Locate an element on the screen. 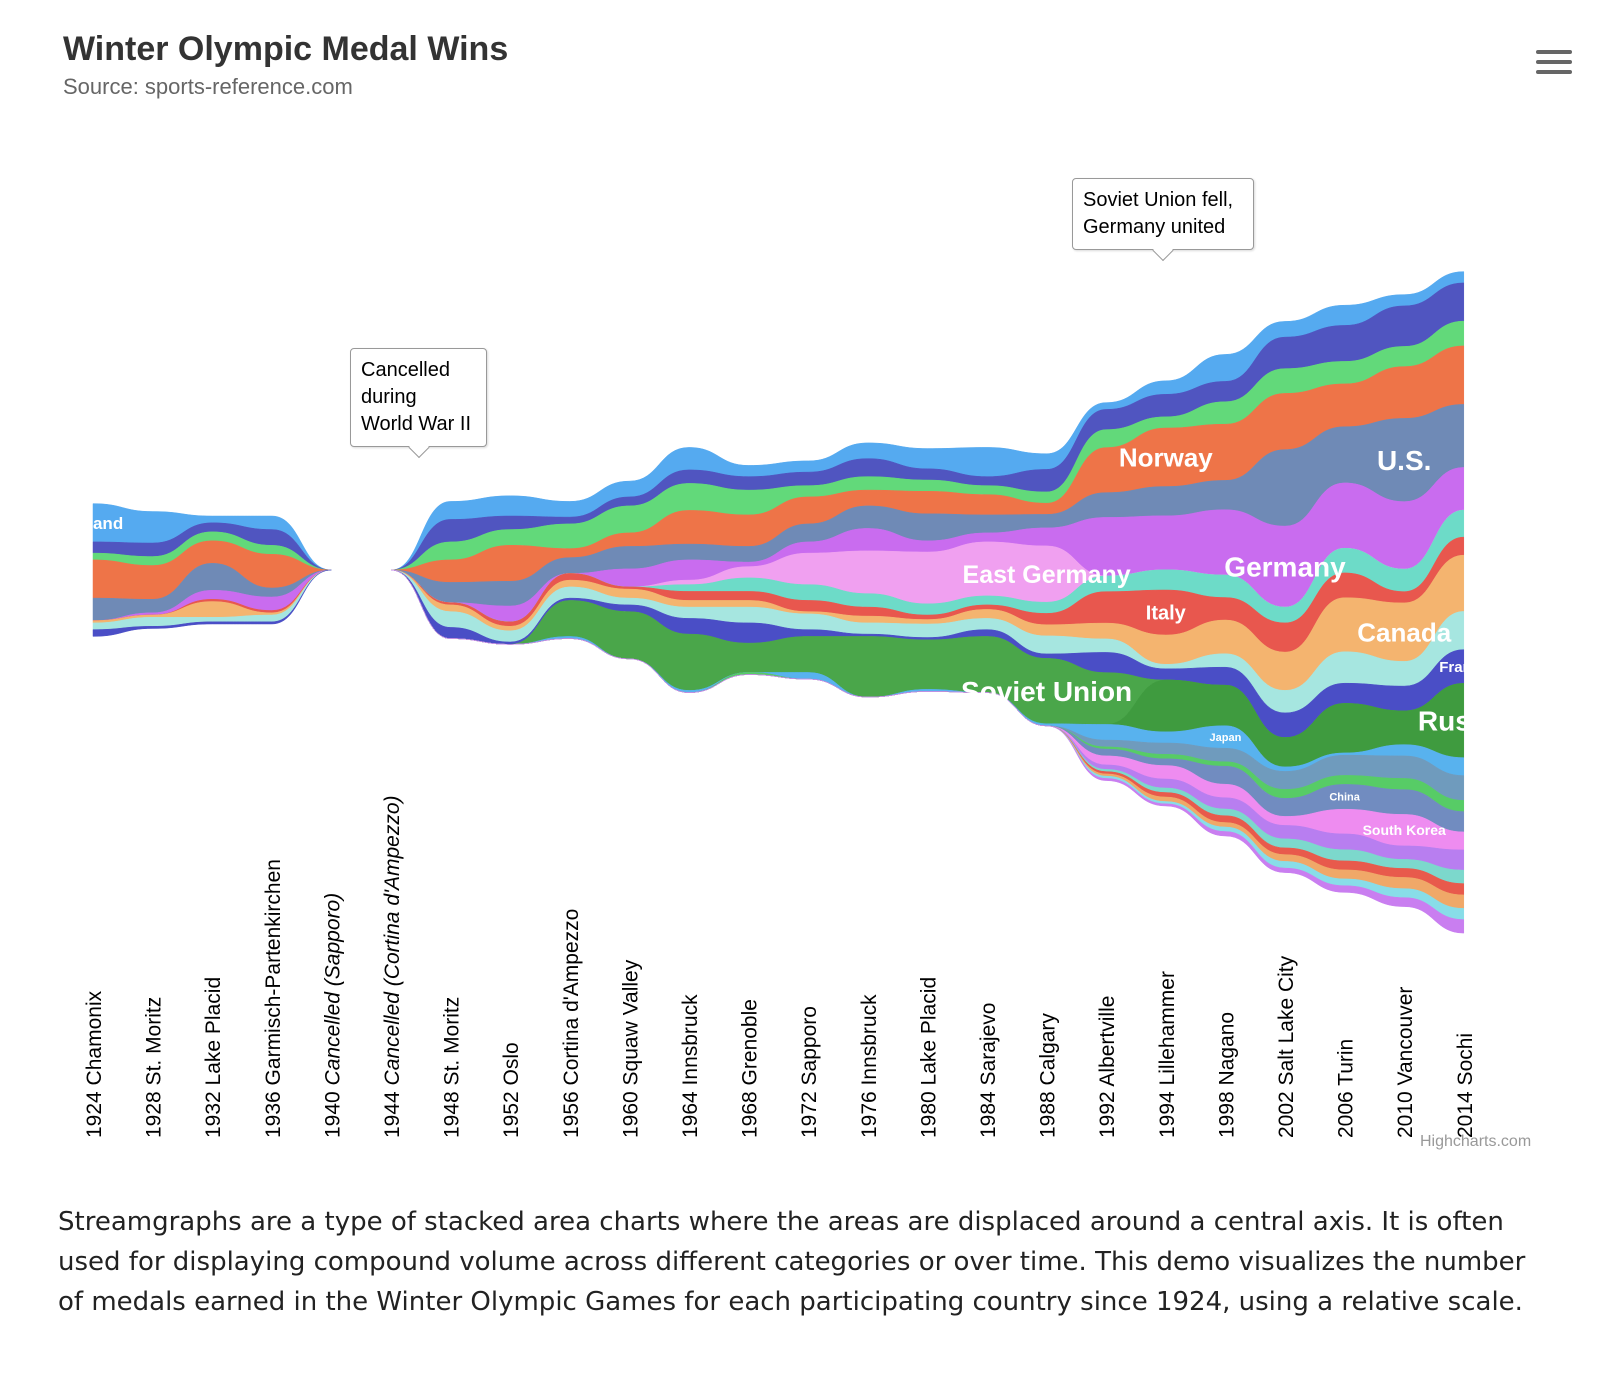 This screenshot has width=1600, height=1392. chart-credits: Highcharts.com is located at coordinates (1476, 1141).